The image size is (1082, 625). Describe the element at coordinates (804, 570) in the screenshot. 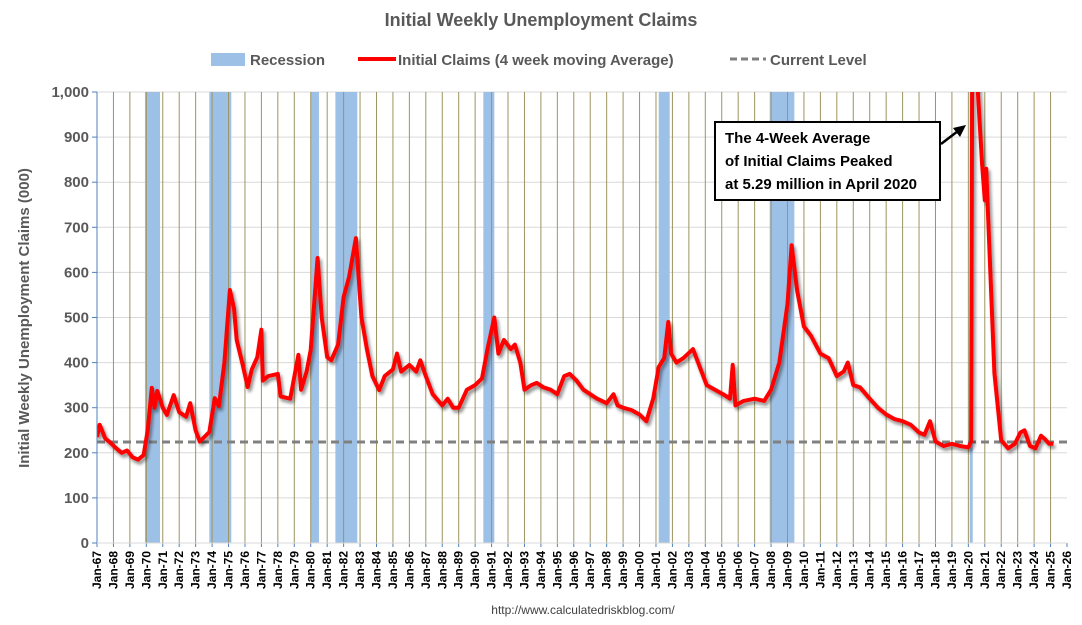

I see `x-tick-label: Jan-10` at that location.